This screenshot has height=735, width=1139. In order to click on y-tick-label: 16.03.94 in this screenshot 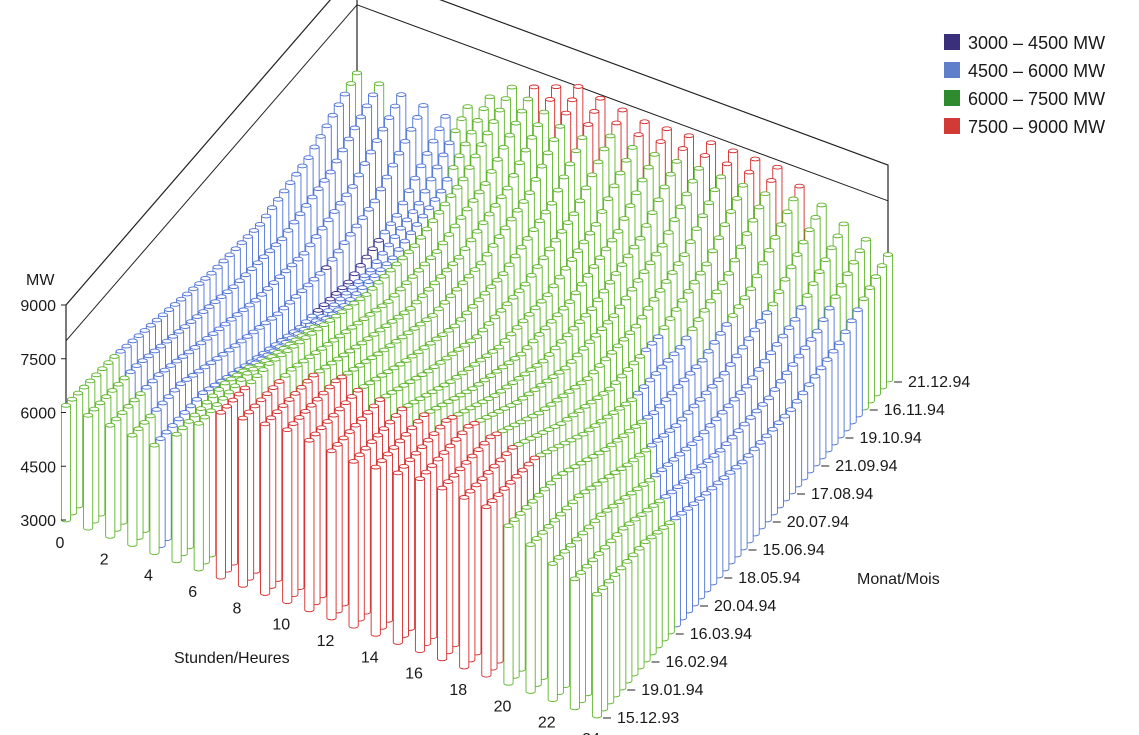, I will do `click(721, 634)`.